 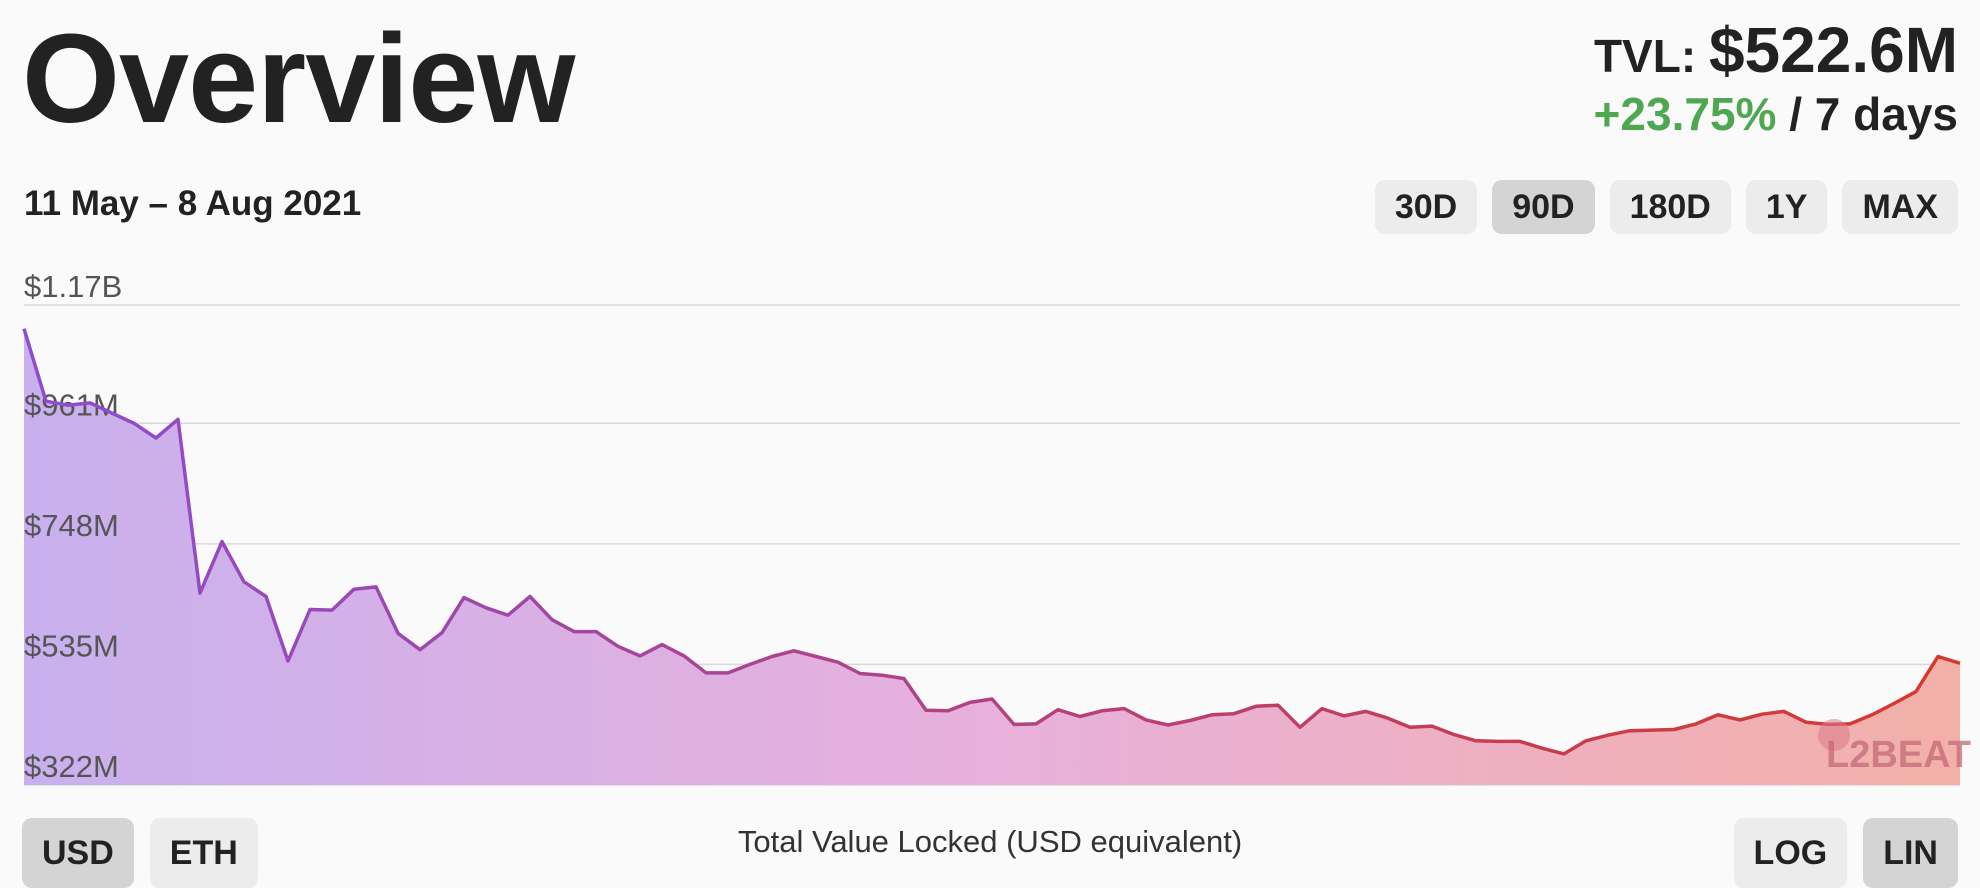 I want to click on tvl-label: TVL:, so click(x=1645, y=56).